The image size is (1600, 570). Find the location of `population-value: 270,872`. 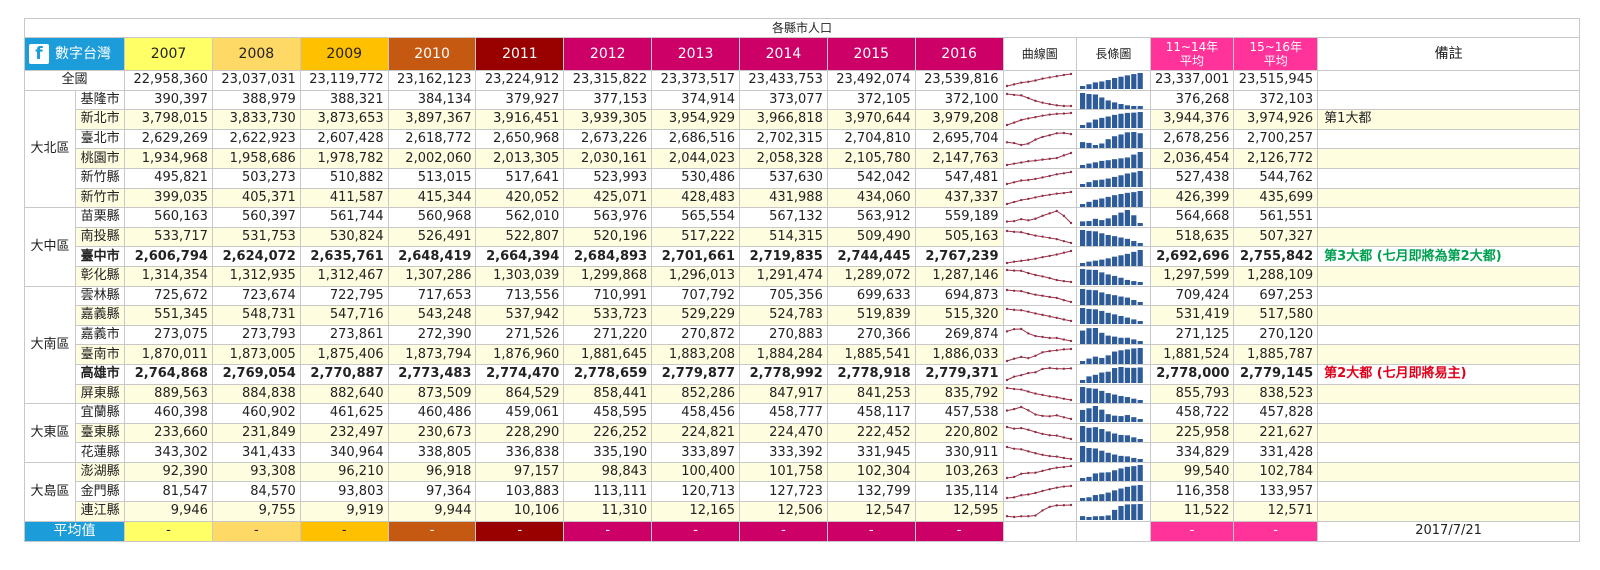

population-value: 270,872 is located at coordinates (695, 335).